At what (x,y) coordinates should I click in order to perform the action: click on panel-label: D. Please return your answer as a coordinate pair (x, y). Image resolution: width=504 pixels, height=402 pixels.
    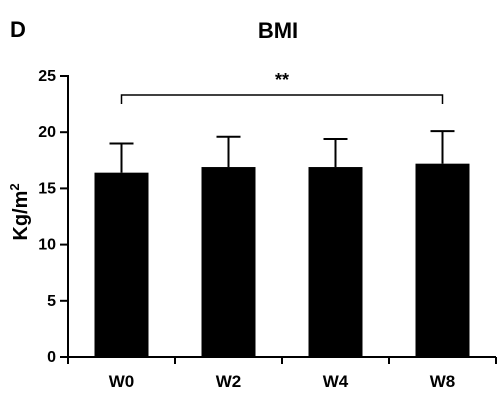
    Looking at the image, I should click on (18, 29).